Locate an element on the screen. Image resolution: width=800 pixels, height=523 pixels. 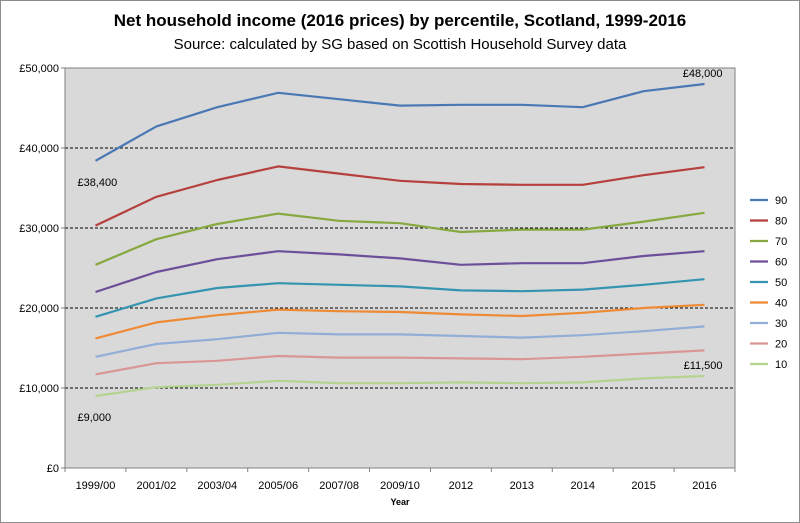
legend-label-20: 20 is located at coordinates (781, 345).